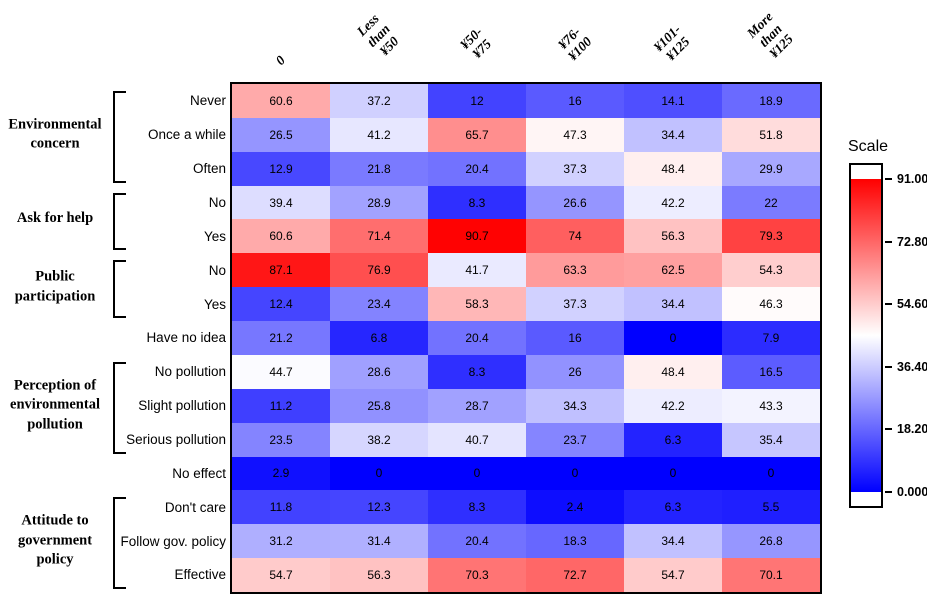 The image size is (927, 598). I want to click on heatmap-cell: 54.3, so click(771, 270).